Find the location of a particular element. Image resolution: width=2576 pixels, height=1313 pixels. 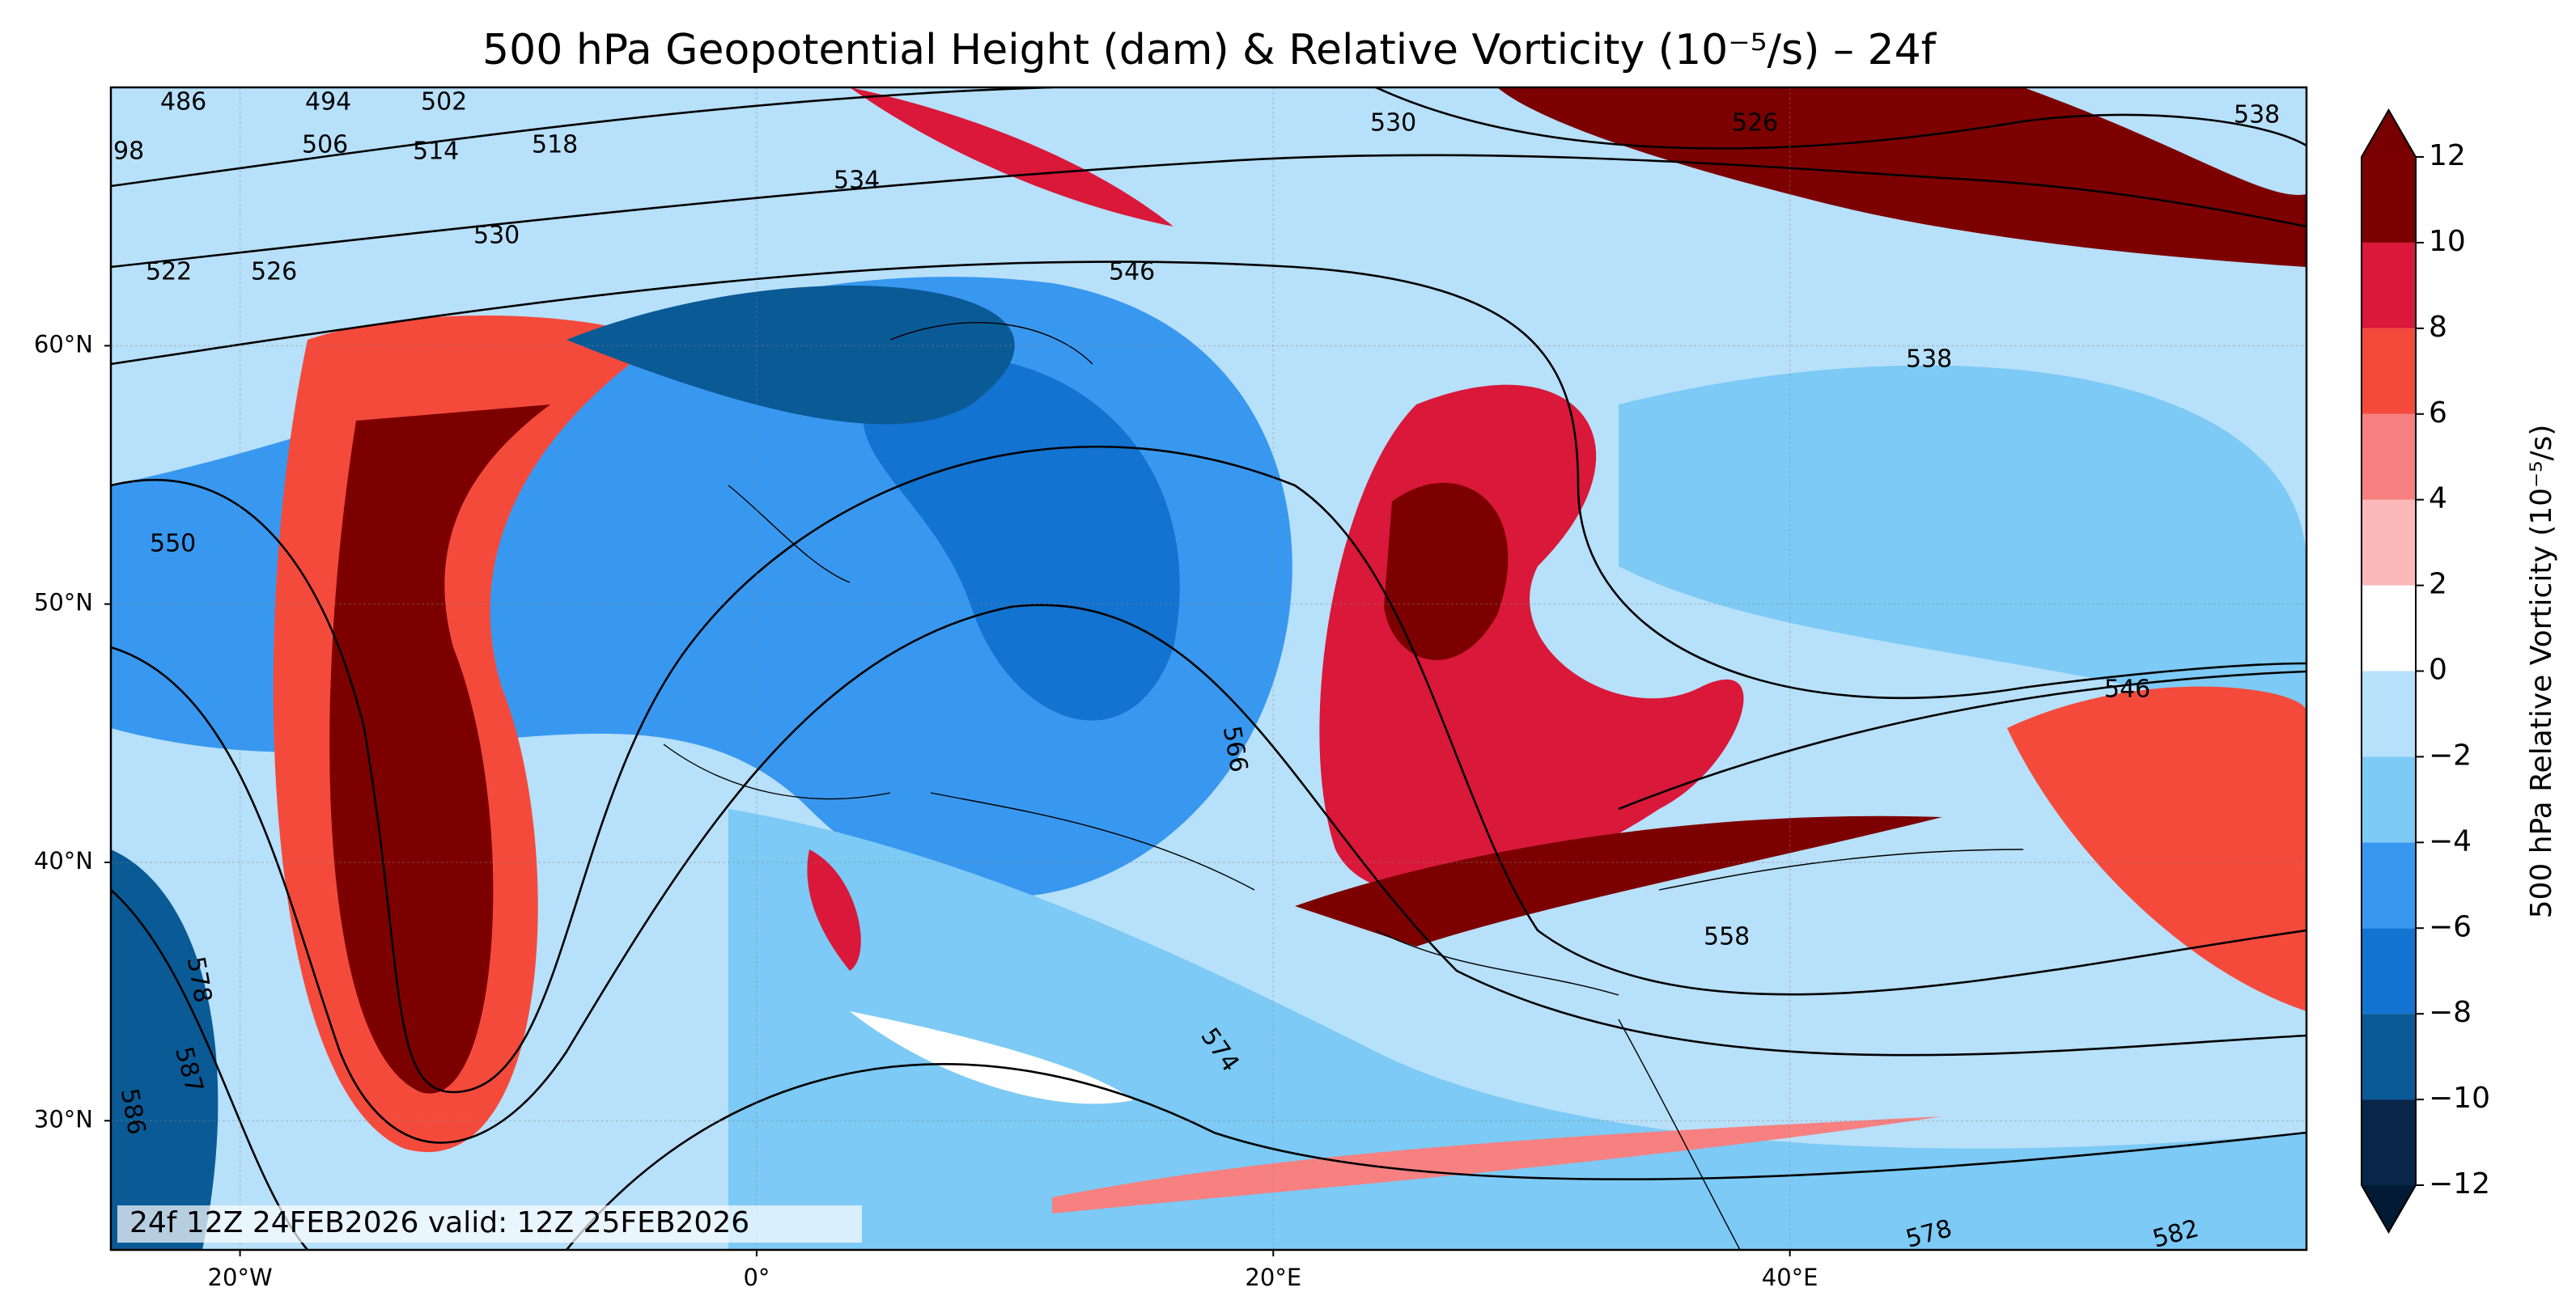

colorbar-tick-label: −10 is located at coordinates (2459, 1098).